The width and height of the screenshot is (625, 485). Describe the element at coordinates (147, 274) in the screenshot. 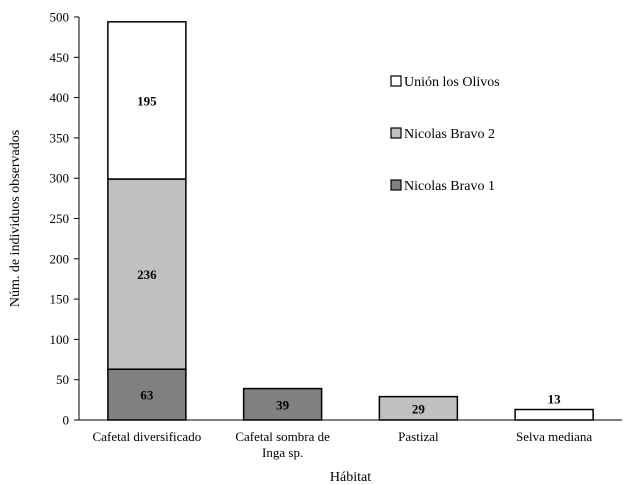

I see `bar-value-label: 236` at that location.